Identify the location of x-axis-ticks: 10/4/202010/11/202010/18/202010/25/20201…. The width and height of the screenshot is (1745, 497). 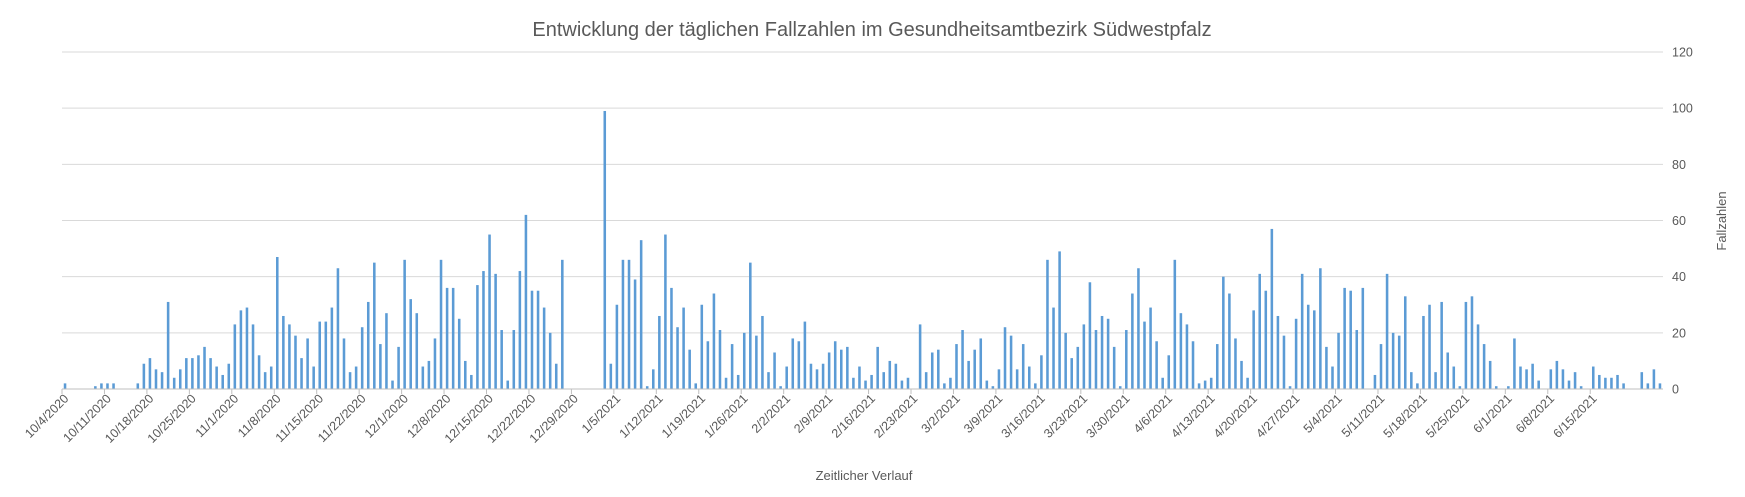
(811, 417).